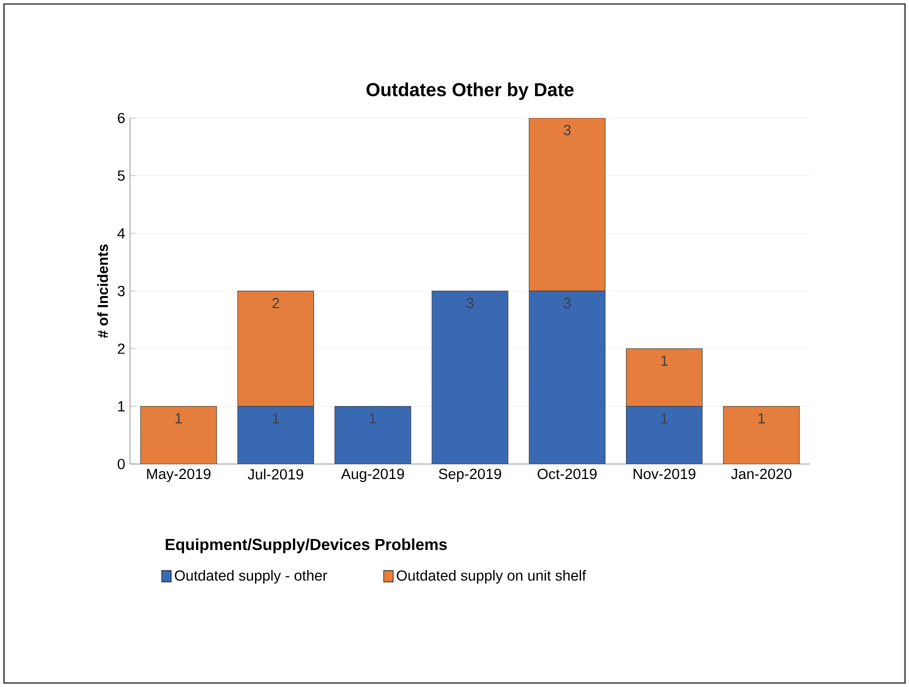 Image resolution: width=909 pixels, height=687 pixels. Describe the element at coordinates (567, 474) in the screenshot. I see `x-tick-label: Oct-2019` at that location.